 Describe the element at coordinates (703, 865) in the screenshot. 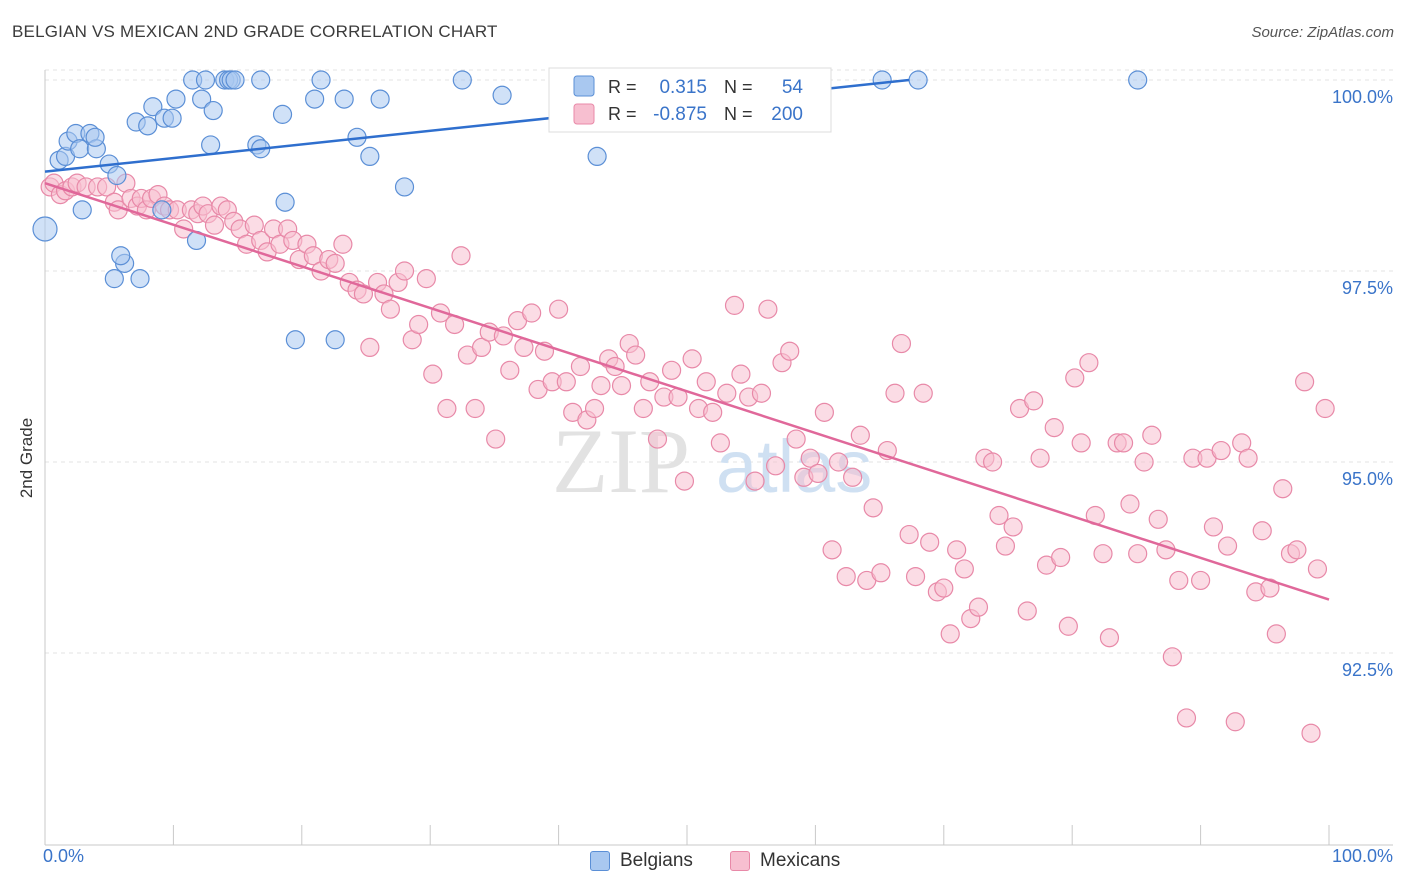

I see `legend-bottom: Belgians Mexicans` at that location.